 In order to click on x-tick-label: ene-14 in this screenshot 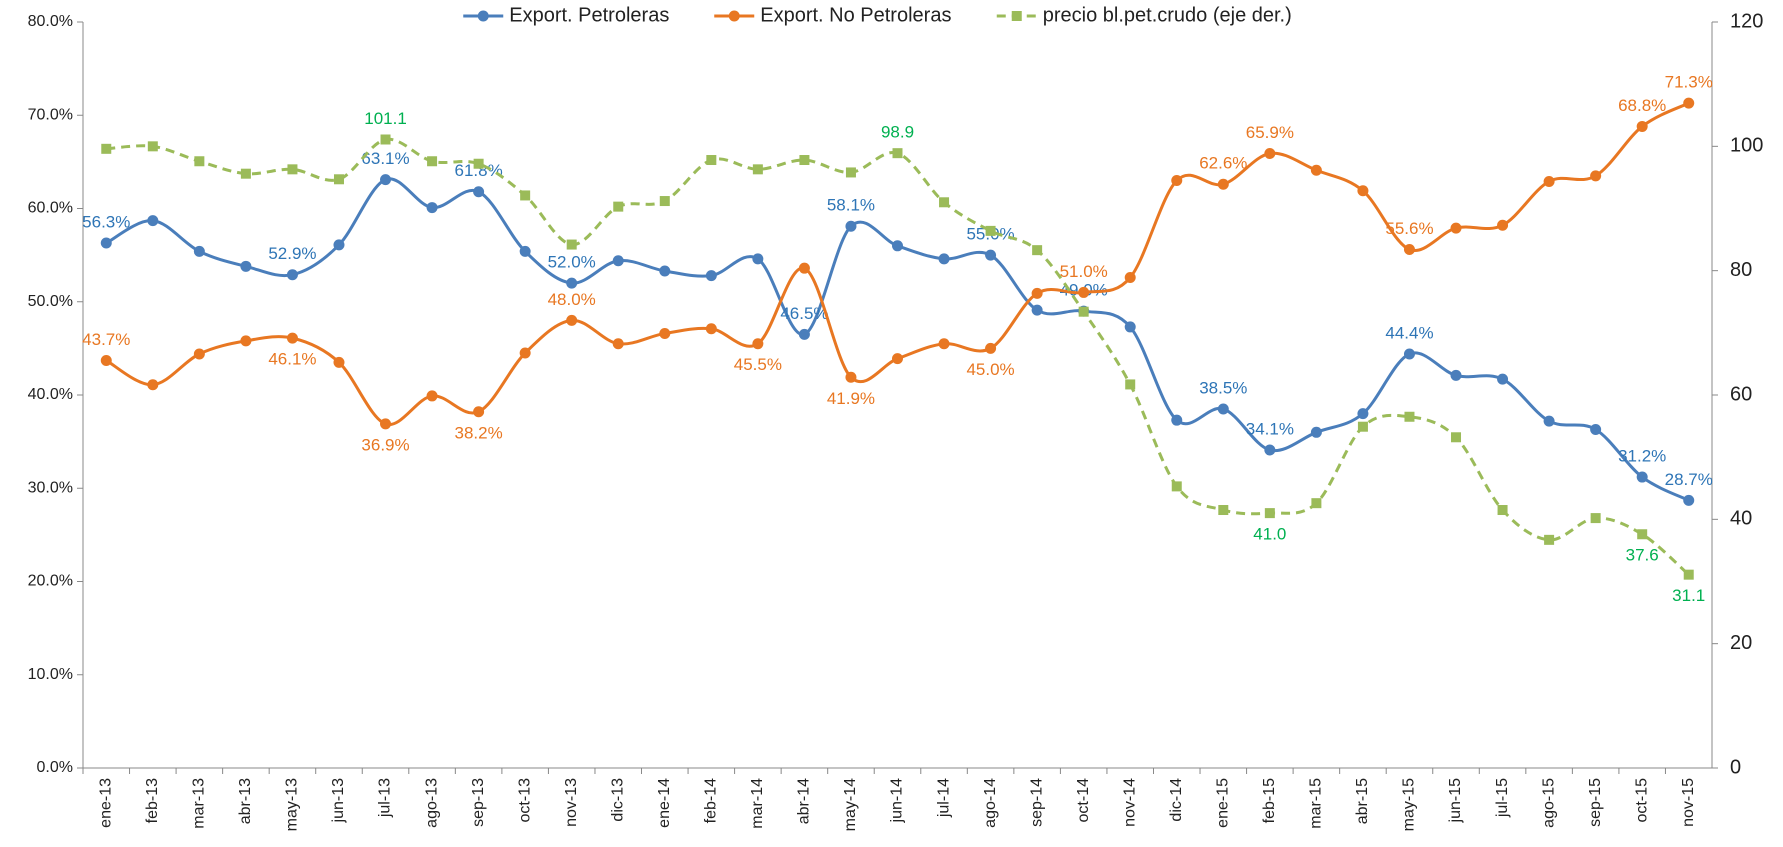, I will do `click(664, 803)`.